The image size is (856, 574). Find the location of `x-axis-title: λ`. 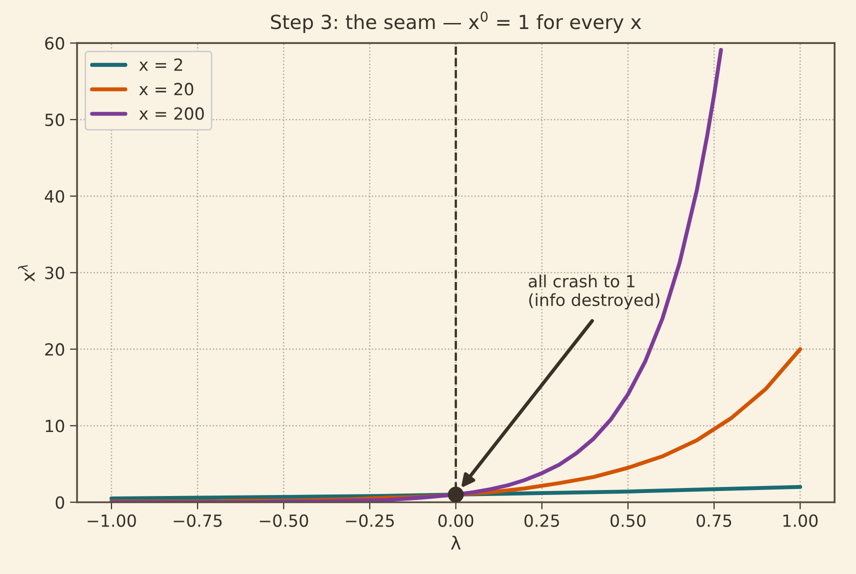

x-axis-title: λ is located at coordinates (456, 543).